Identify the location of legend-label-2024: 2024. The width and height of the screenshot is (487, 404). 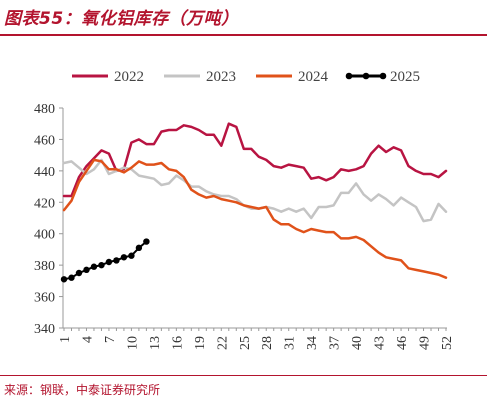
(313, 77).